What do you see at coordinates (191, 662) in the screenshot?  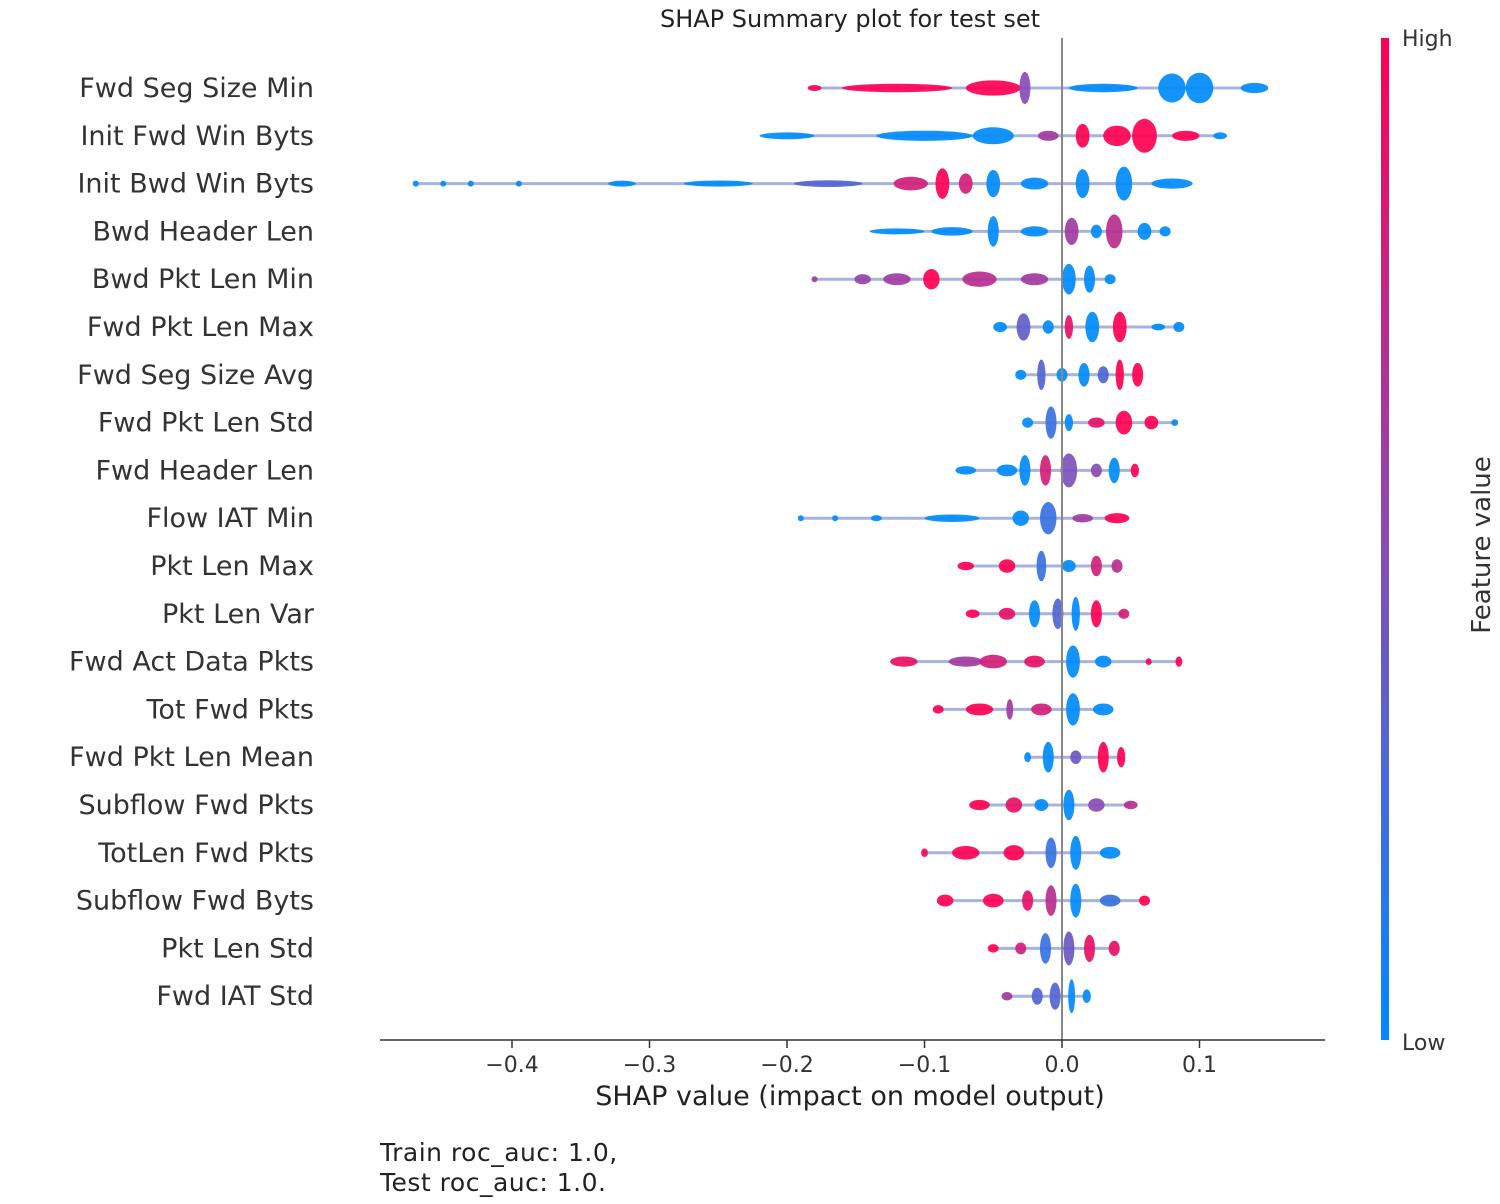 I see `feature-label: Fwd Act Data Pkts` at bounding box center [191, 662].